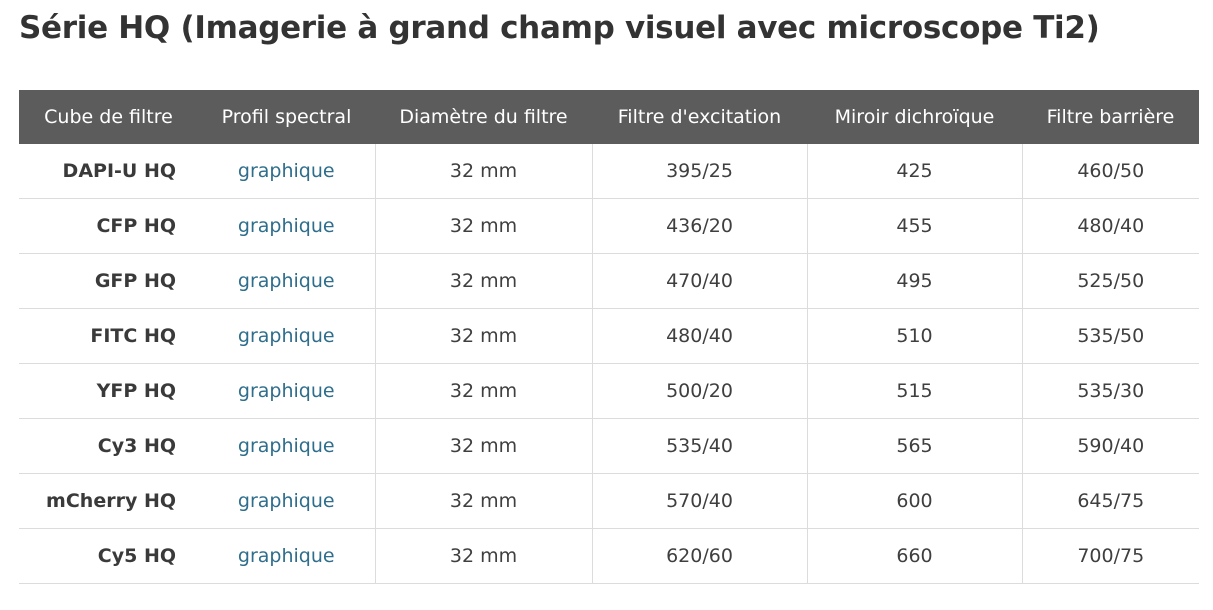  Describe the element at coordinates (914, 117) in the screenshot. I see `header-dichroic-mirror: Miroir dichroïque` at that location.